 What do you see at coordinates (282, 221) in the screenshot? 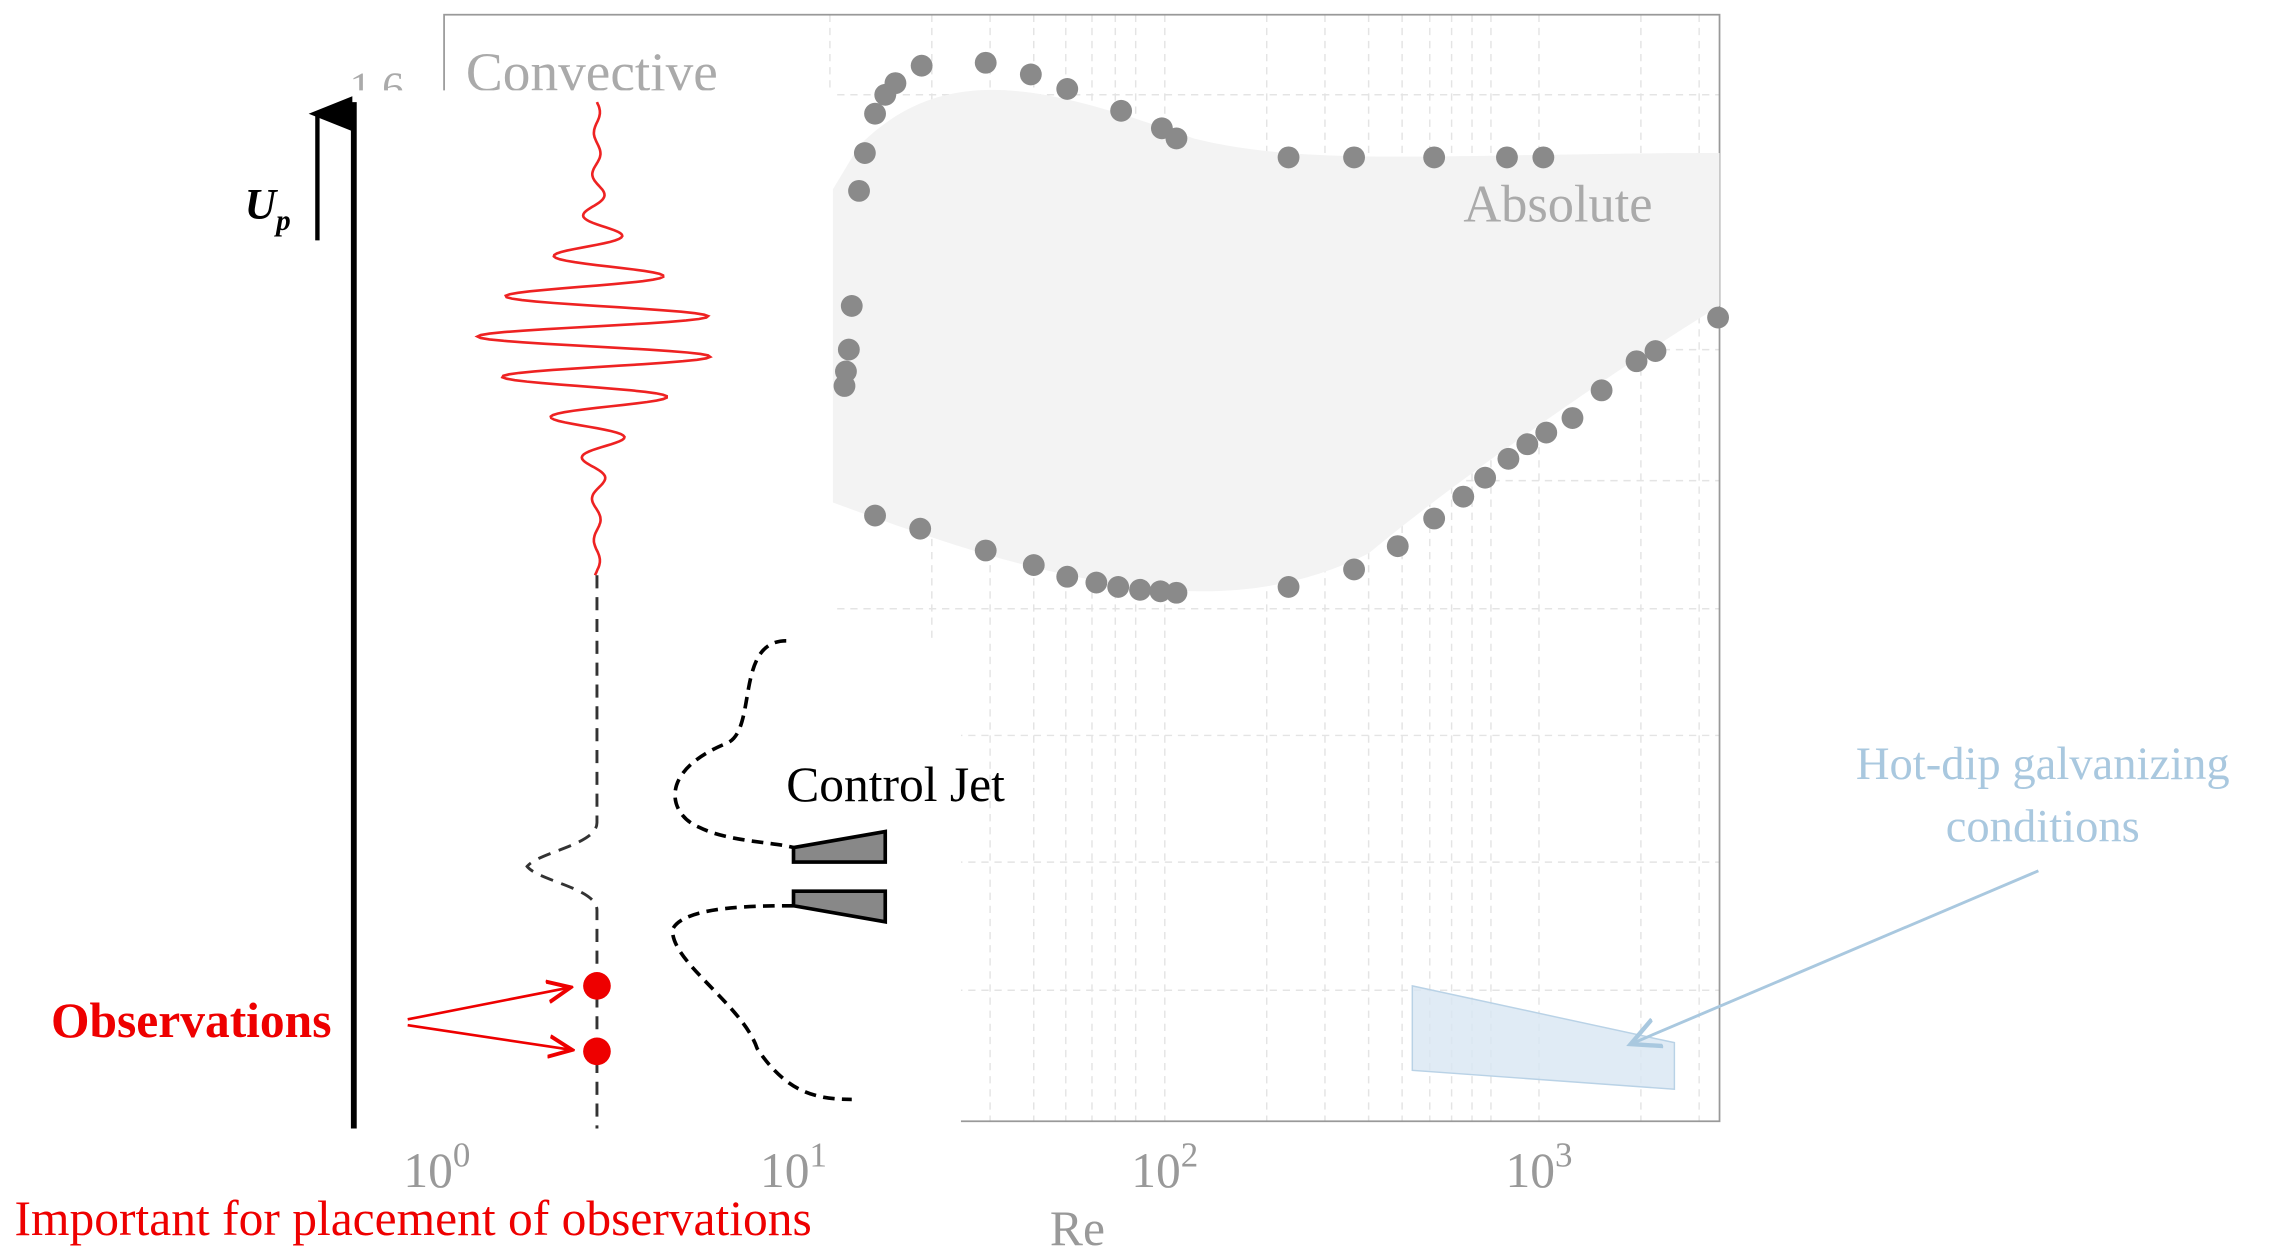
I see `velocity-subscript: p` at bounding box center [282, 221].